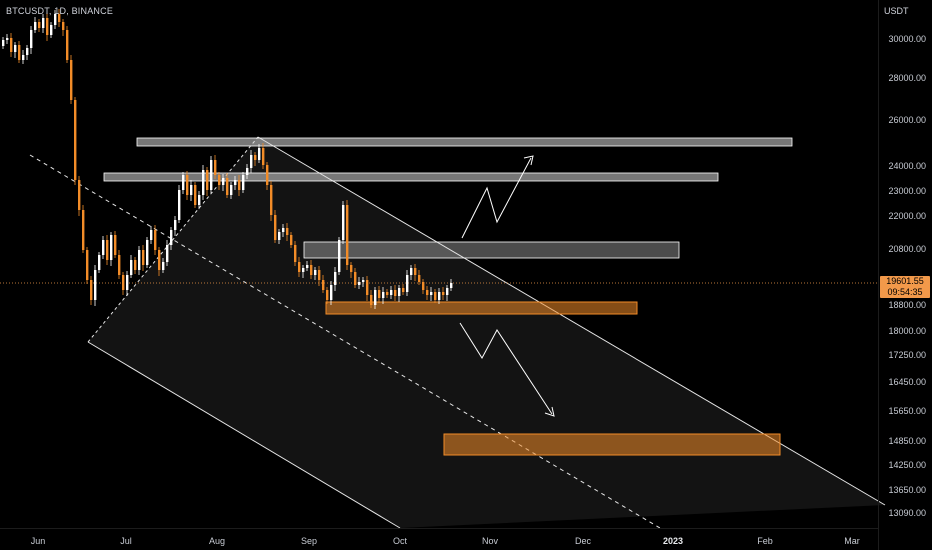 The height and width of the screenshot is (550, 932). I want to click on last-price-tag: 19601.55 09:54:35, so click(905, 287).